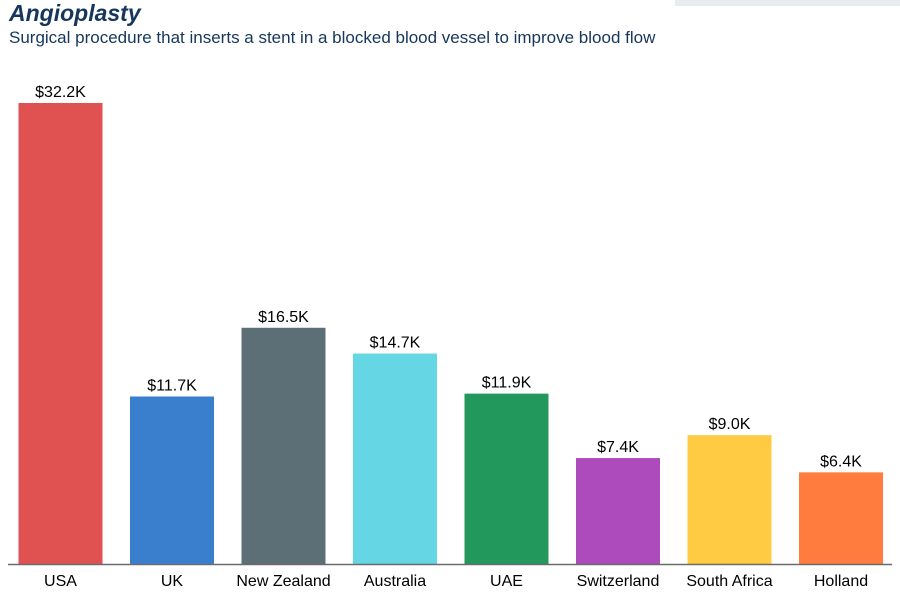  I want to click on category-label-uae: UAE, so click(506, 581).